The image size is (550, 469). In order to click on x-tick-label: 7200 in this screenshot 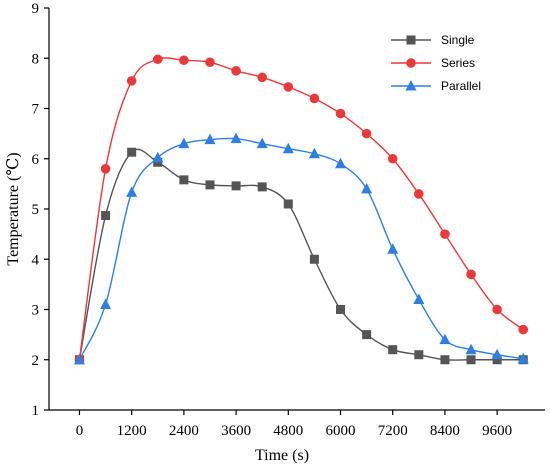, I will do `click(393, 431)`.